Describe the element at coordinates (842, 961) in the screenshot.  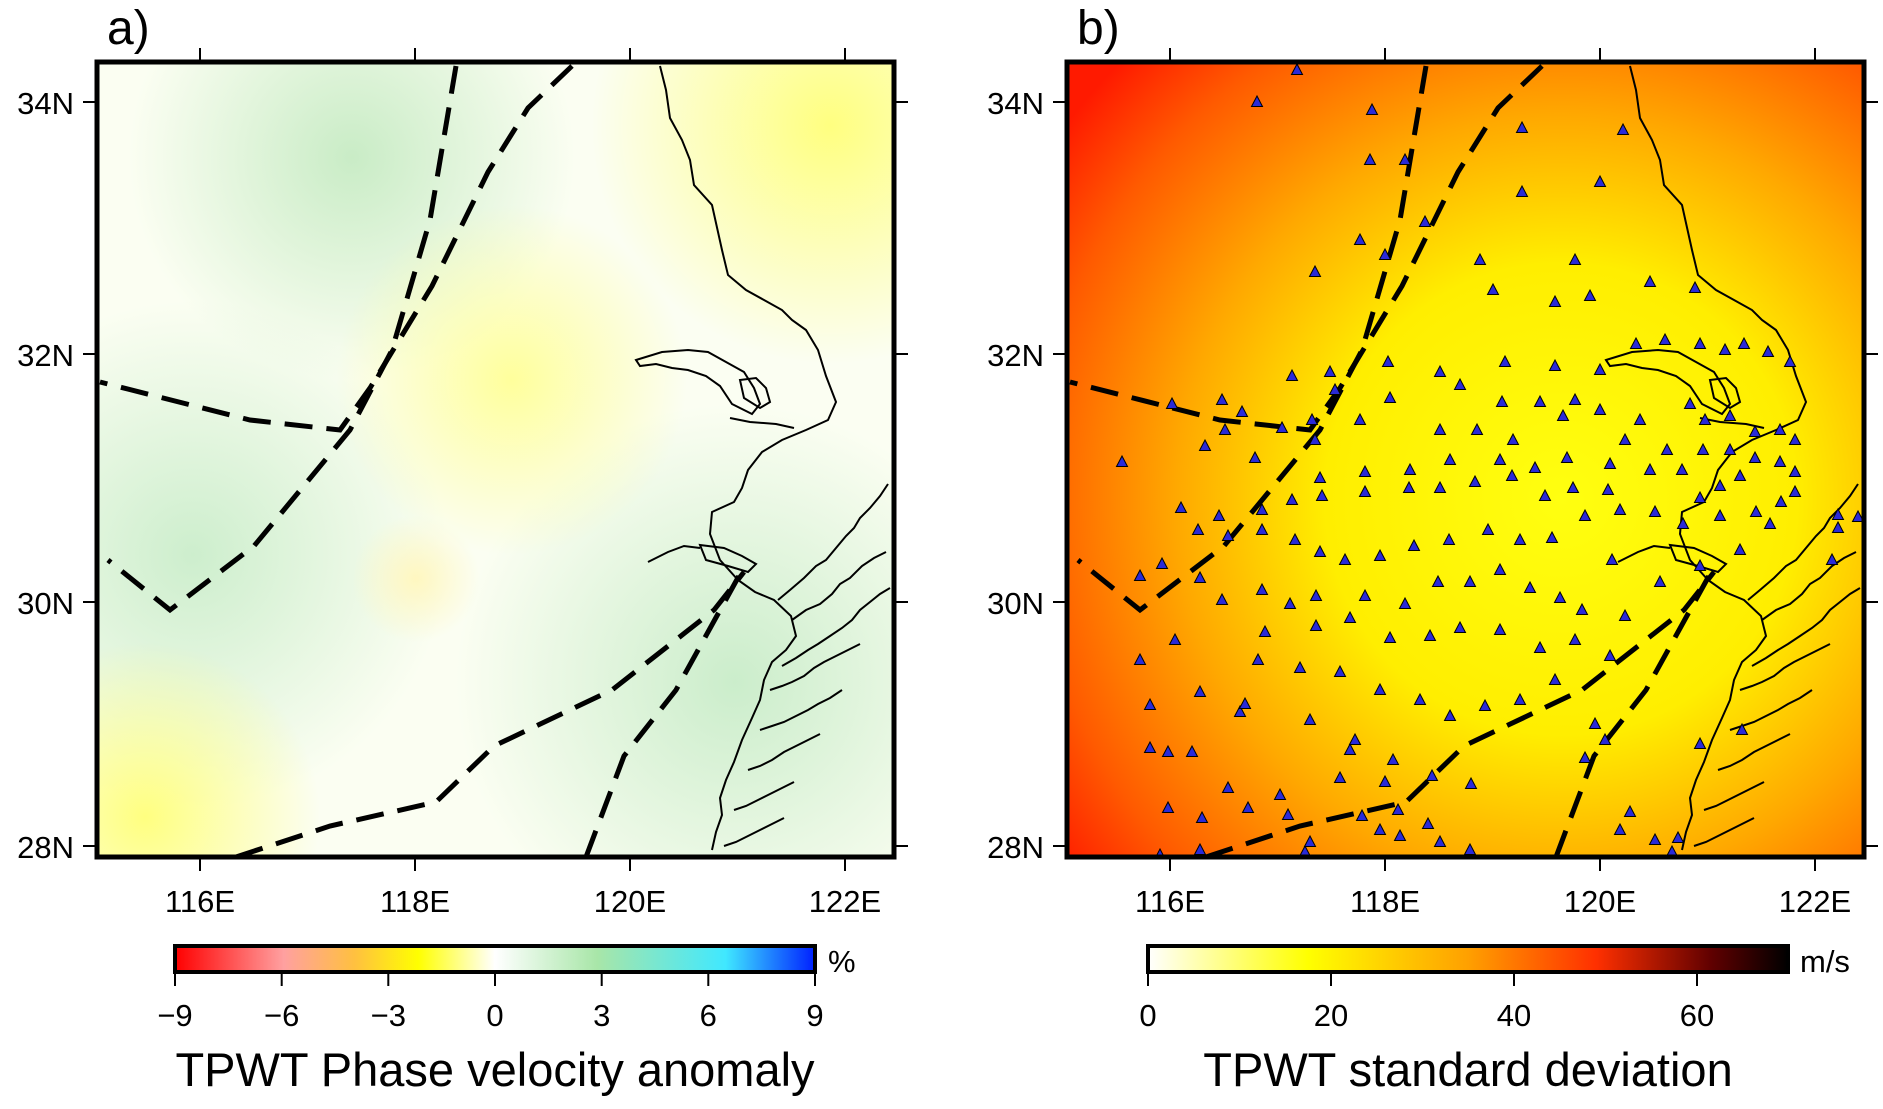
I see `colorbar-a-unit: %` at that location.